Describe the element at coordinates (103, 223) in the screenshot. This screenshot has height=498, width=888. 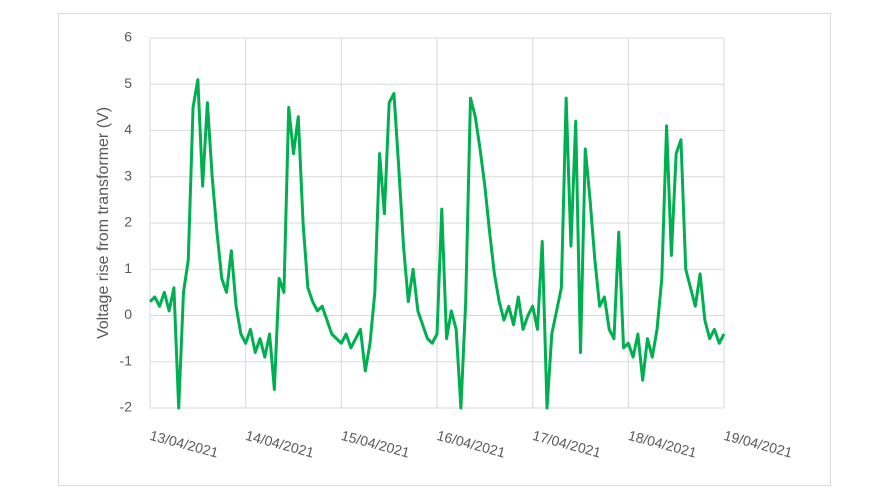
I see `y-axis-label: Voltage rise from transformer (V)` at that location.